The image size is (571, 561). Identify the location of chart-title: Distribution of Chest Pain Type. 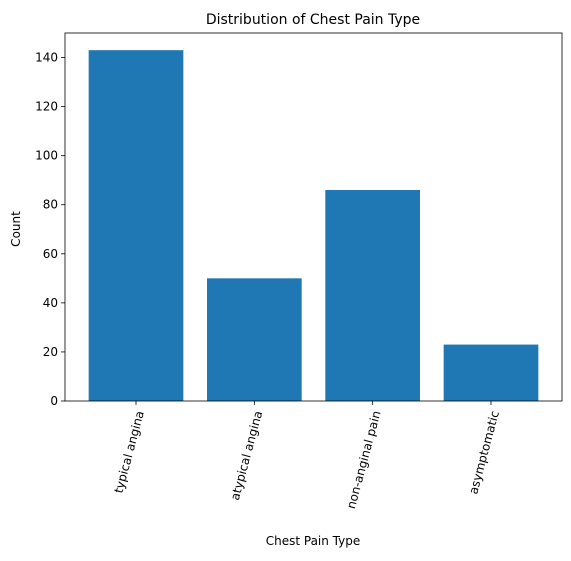
(313, 20).